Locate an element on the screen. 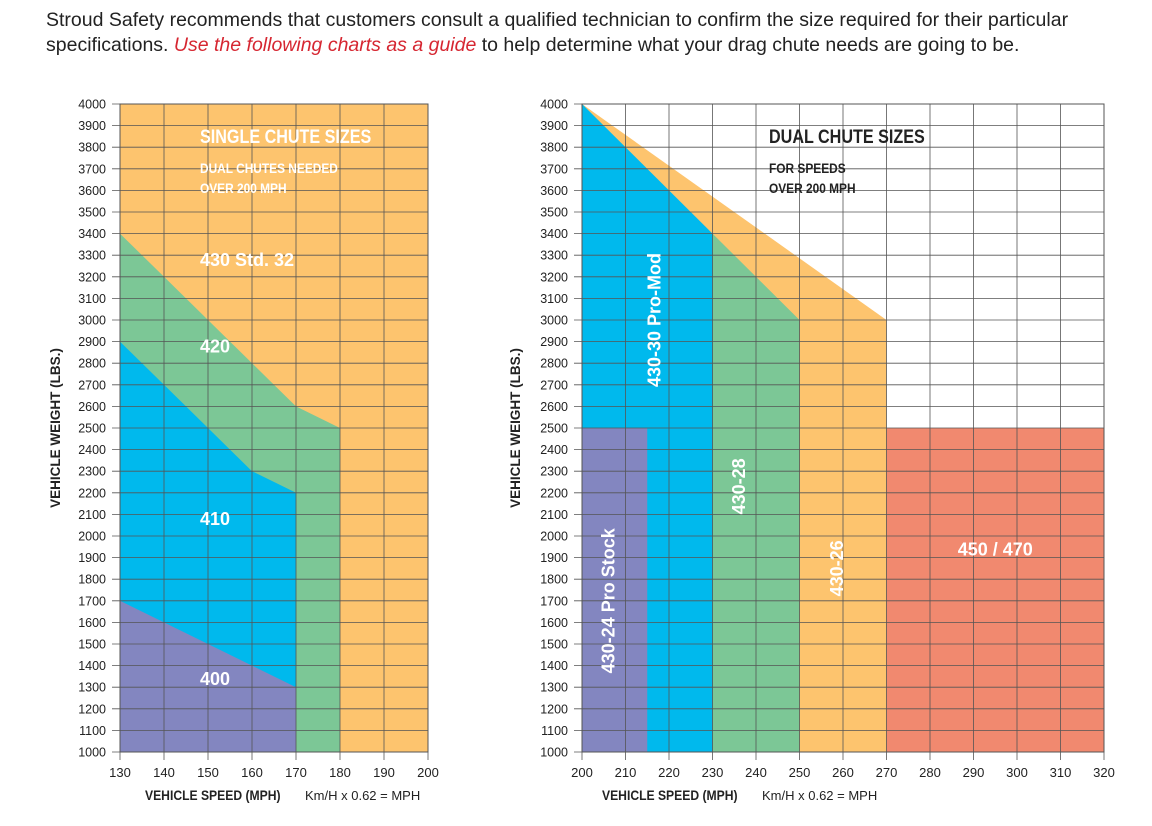  dual-chart-subtitle: FOR SPEEDS is located at coordinates (807, 168).